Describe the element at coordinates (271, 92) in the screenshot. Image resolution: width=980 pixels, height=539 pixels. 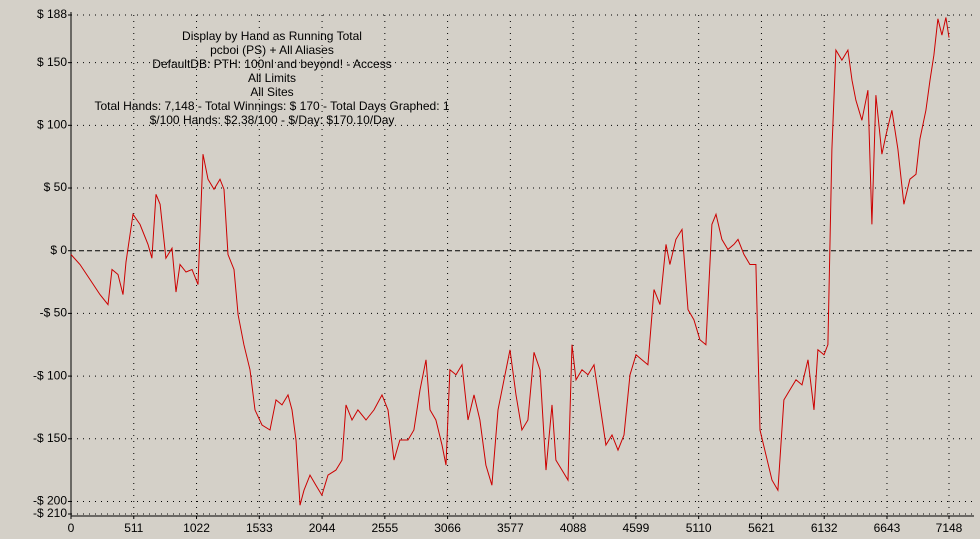
I see `annotation: All Sites` at that location.